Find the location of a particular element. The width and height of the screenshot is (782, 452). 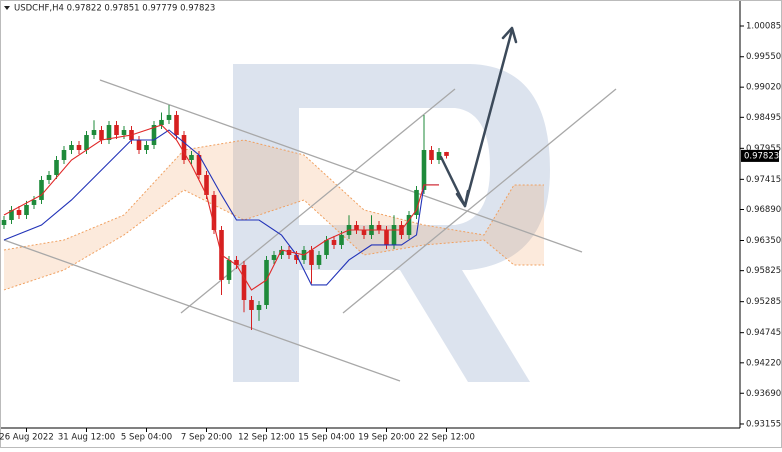

x-tick-label: 26 Aug 2022 is located at coordinates (27, 438).